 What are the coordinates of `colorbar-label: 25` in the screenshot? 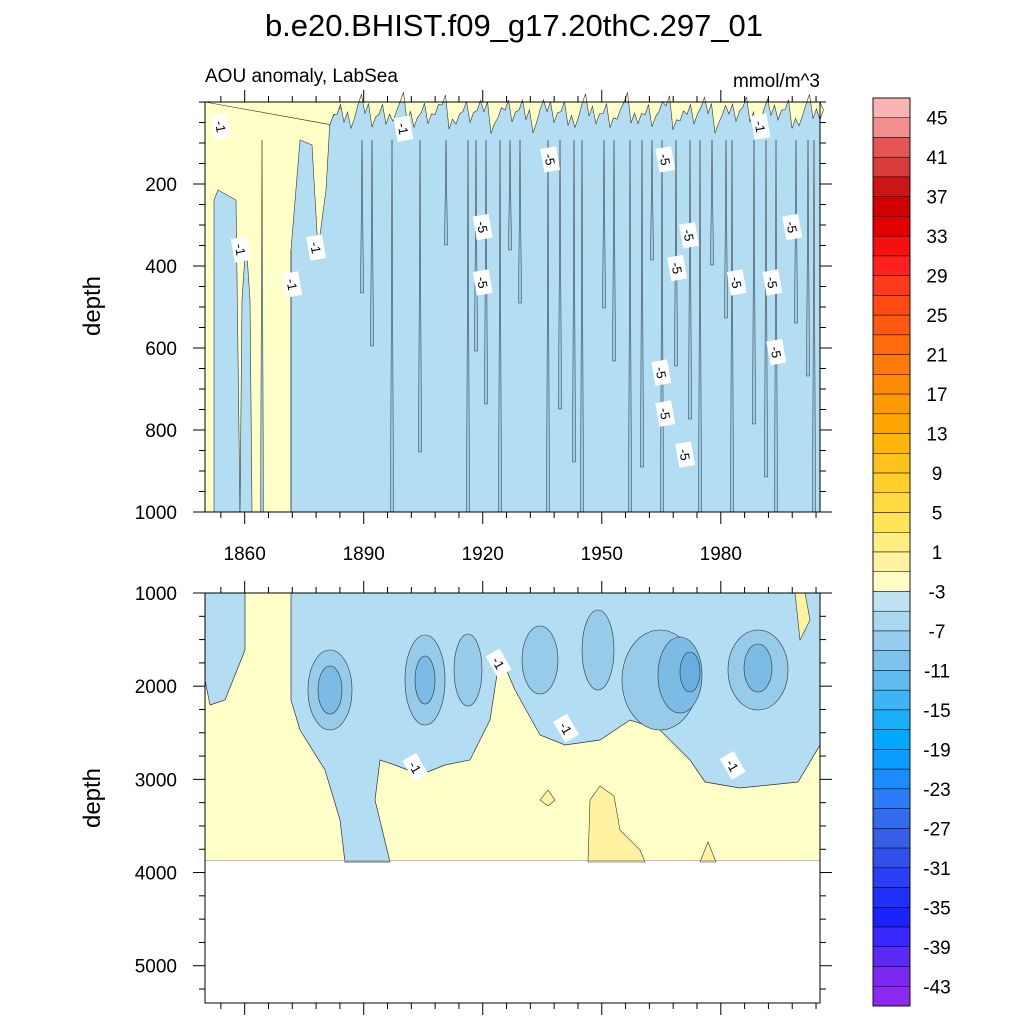 It's located at (936, 316).